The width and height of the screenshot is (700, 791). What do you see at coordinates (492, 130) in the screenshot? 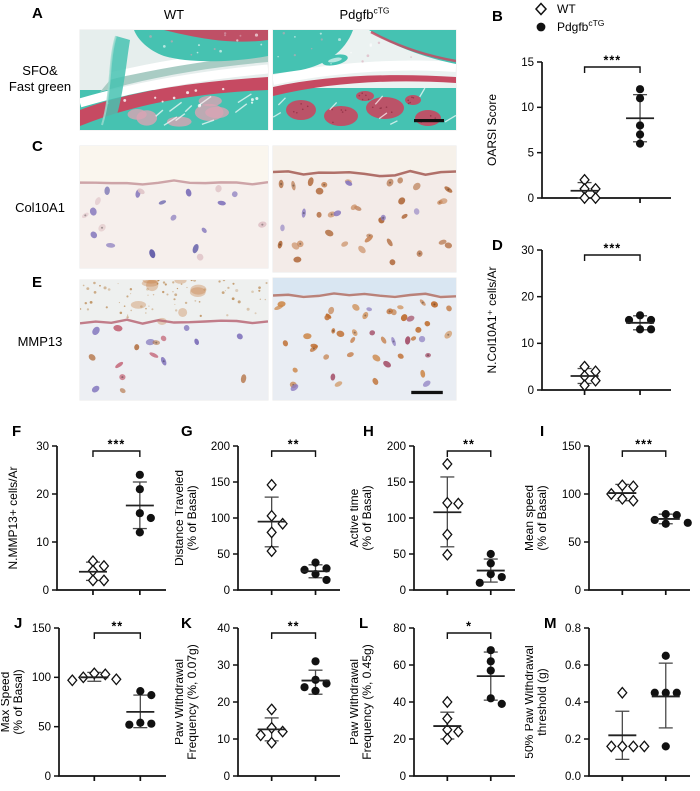
I see `svg-text: OARSI Score` at bounding box center [492, 130].